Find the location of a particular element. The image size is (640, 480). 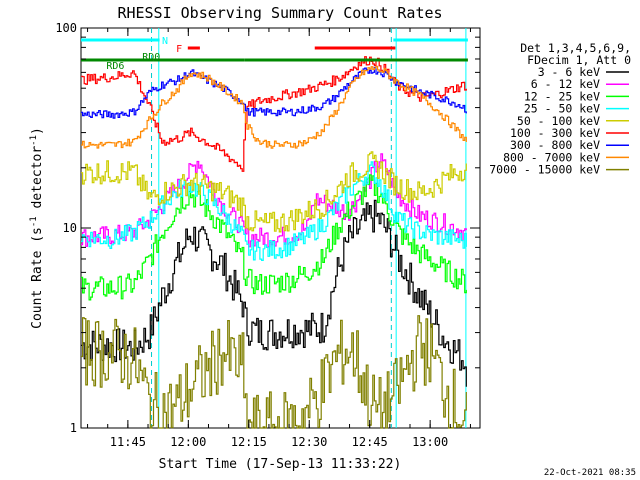

chart-title: RHESSI Observing Summary Count Rates is located at coordinates (279, 13).